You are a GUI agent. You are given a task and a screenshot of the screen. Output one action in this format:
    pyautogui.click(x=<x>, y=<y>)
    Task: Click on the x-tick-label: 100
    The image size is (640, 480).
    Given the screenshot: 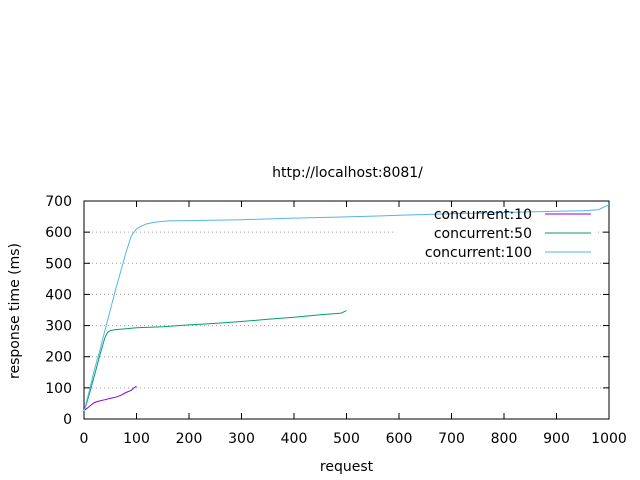 What is the action you would take?
    pyautogui.click(x=136, y=439)
    